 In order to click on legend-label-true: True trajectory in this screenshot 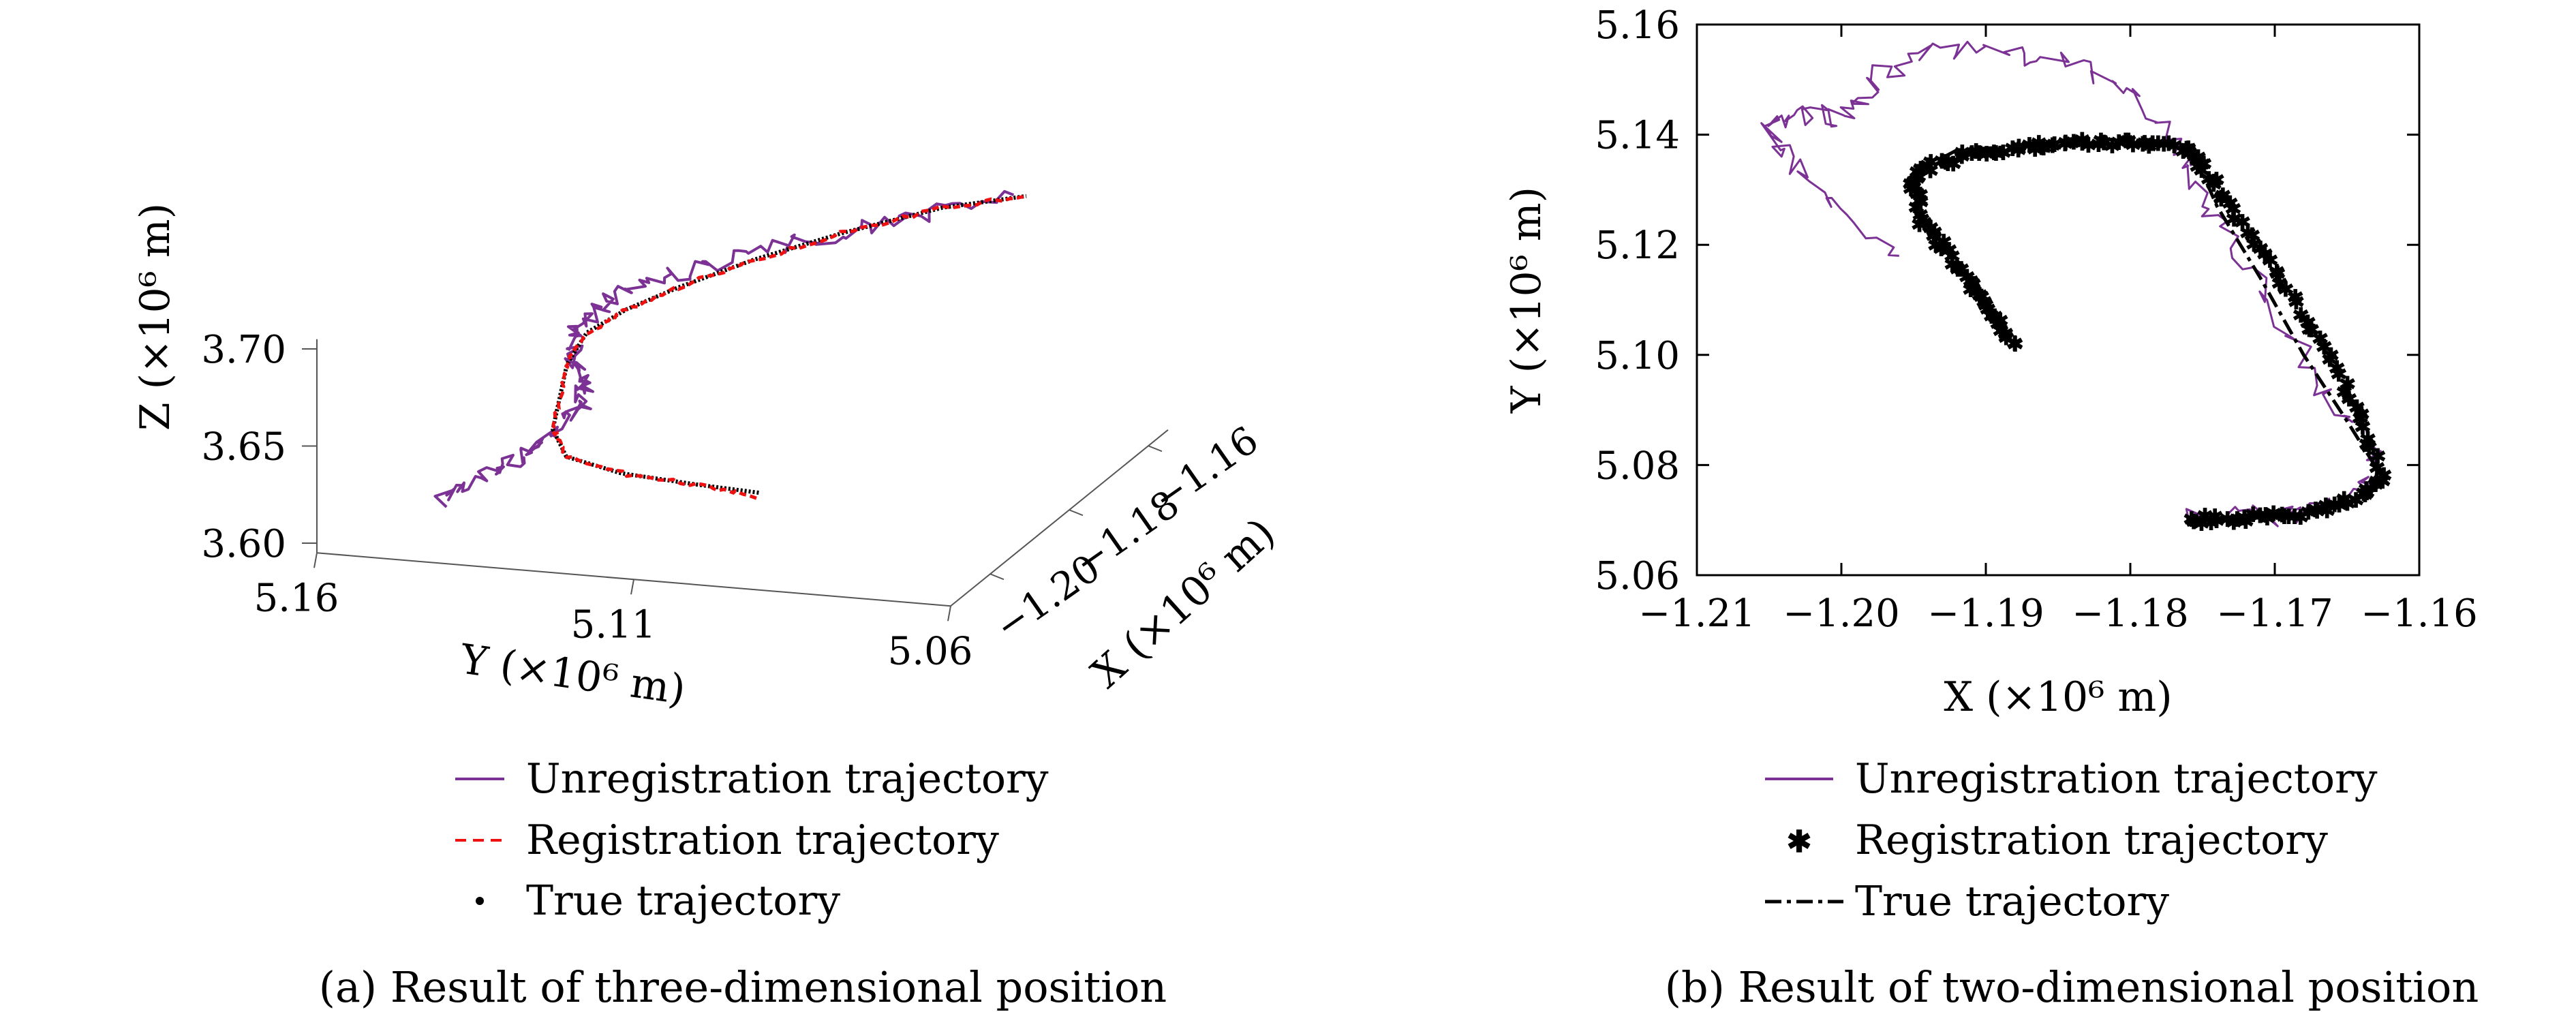, I will do `click(683, 901)`.